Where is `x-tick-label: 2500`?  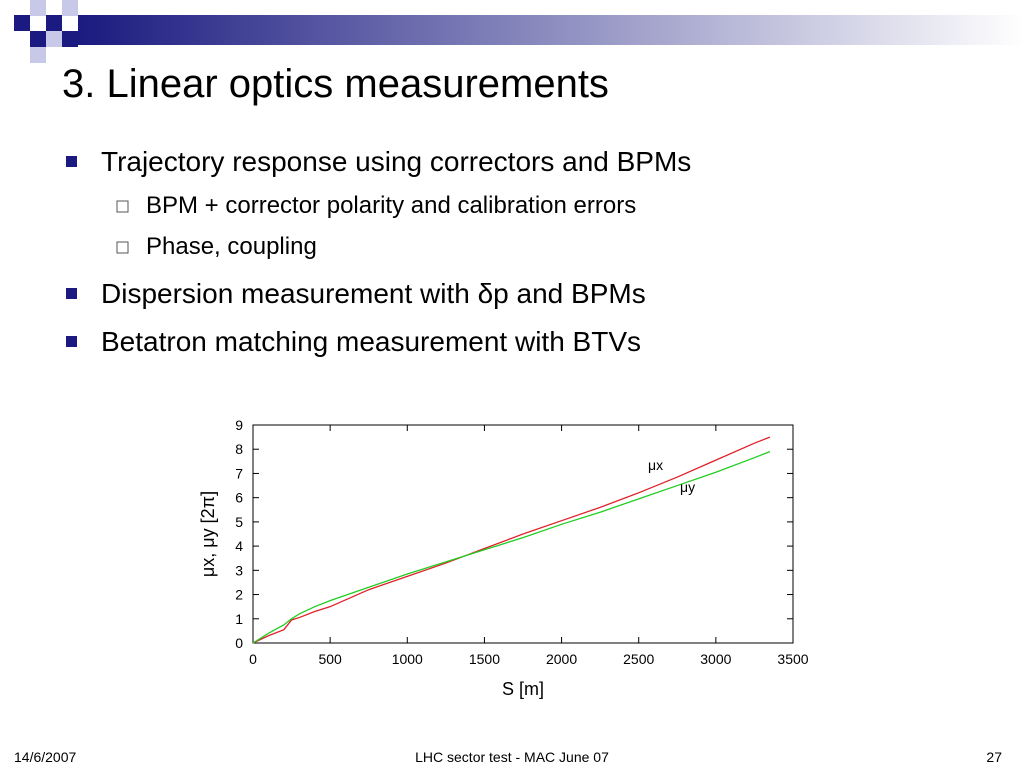
x-tick-label: 2500 is located at coordinates (638, 659).